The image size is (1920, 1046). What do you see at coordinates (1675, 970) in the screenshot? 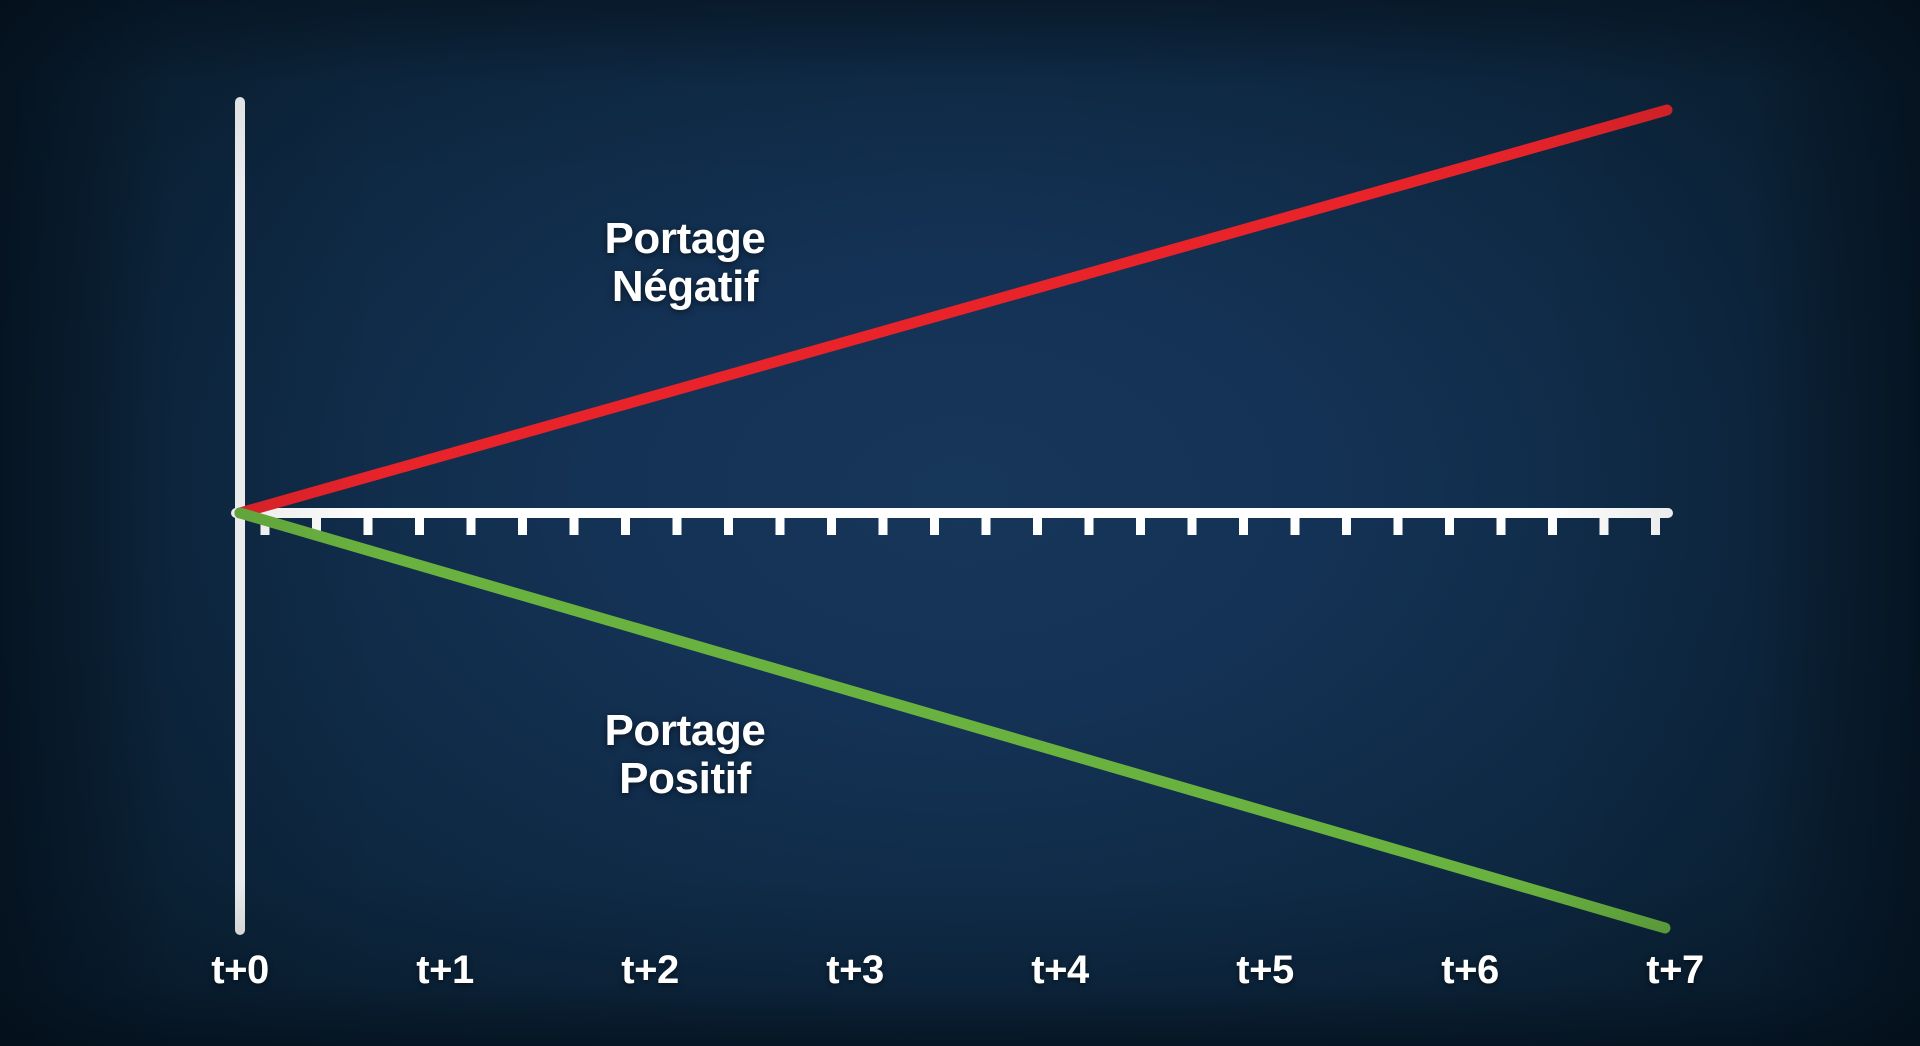
I see `x-axis-tick-label: t+7` at bounding box center [1675, 970].